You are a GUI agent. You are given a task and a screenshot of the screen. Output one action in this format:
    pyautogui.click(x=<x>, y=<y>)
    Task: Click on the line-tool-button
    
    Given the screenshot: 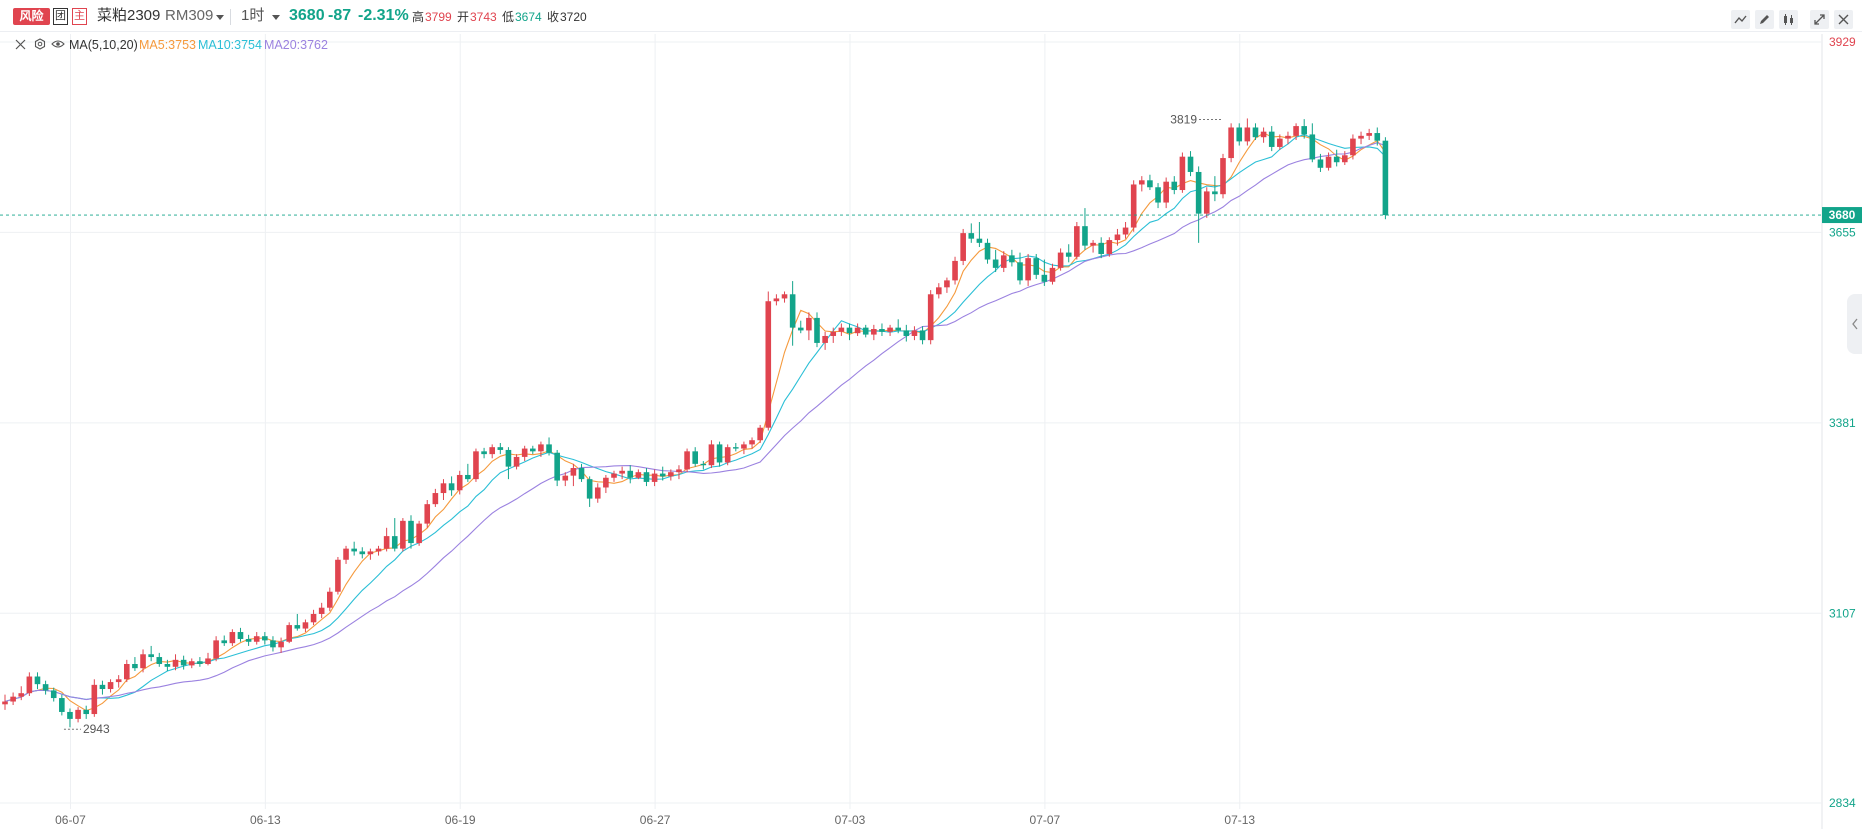 What is the action you would take?
    pyautogui.click(x=1740, y=19)
    